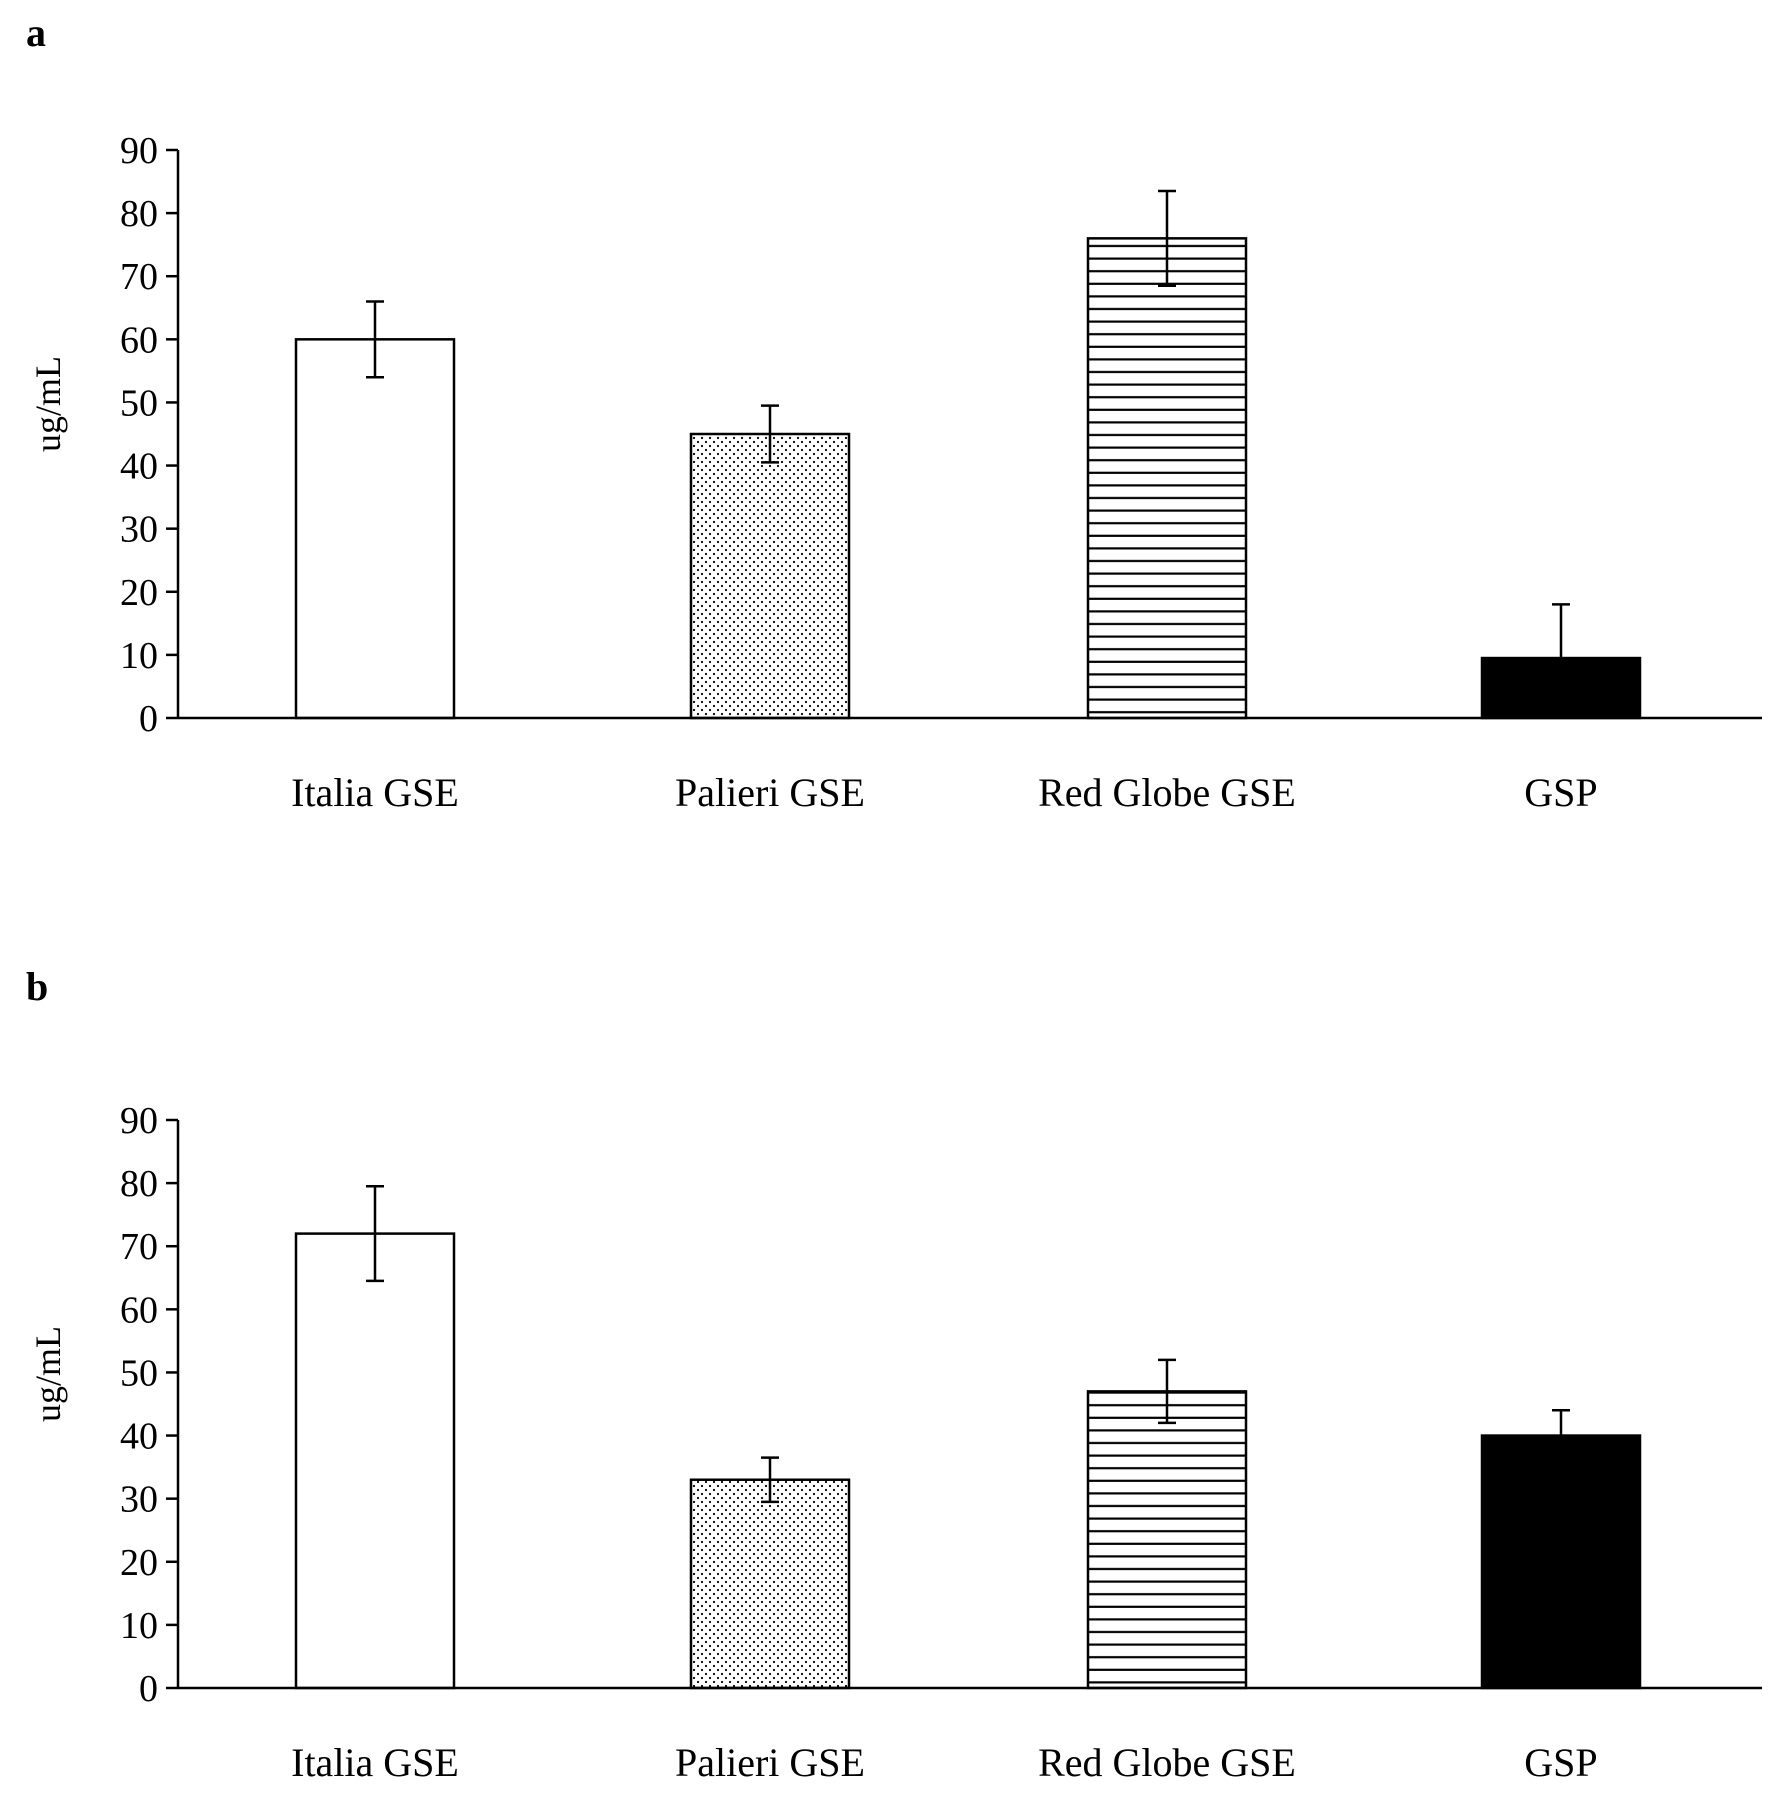  Describe the element at coordinates (139, 277) in the screenshot. I see `chart1-y-tick-label-70: 70` at that location.